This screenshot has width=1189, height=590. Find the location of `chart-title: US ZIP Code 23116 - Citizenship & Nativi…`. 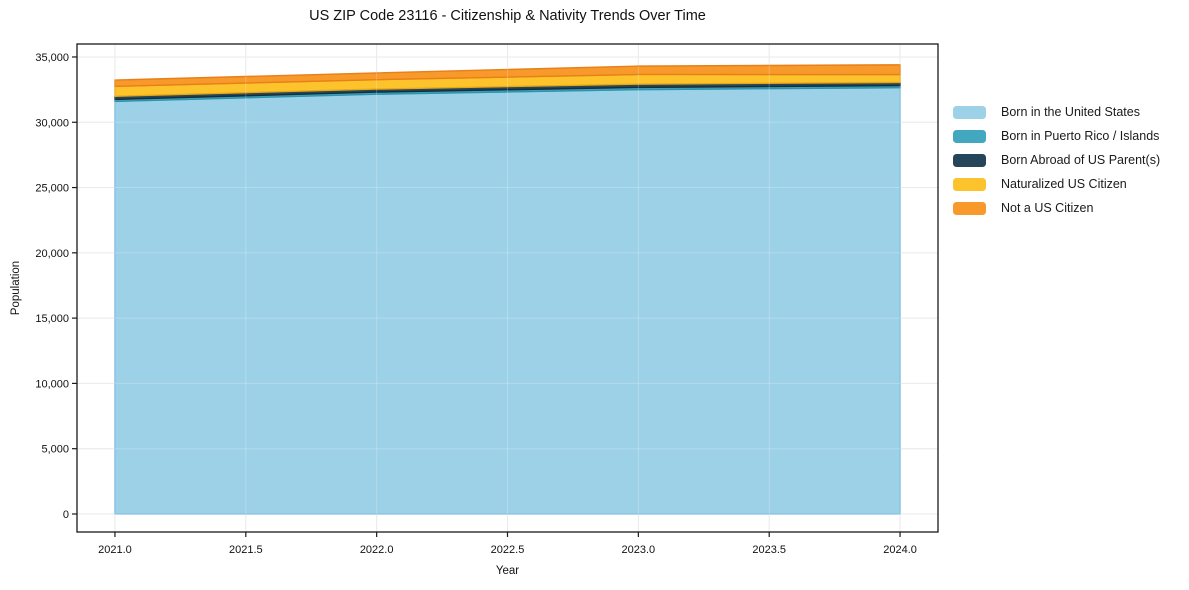

chart-title: US ZIP Code 23116 - Citizenship & Nativi… is located at coordinates (507, 16).